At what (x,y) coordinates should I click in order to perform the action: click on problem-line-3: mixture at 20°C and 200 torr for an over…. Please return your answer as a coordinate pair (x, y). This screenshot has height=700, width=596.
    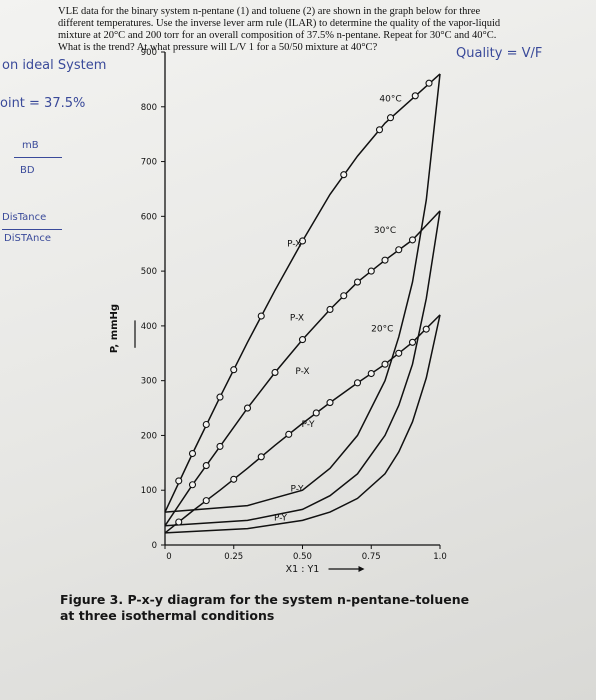
    Looking at the image, I should click on (277, 35).